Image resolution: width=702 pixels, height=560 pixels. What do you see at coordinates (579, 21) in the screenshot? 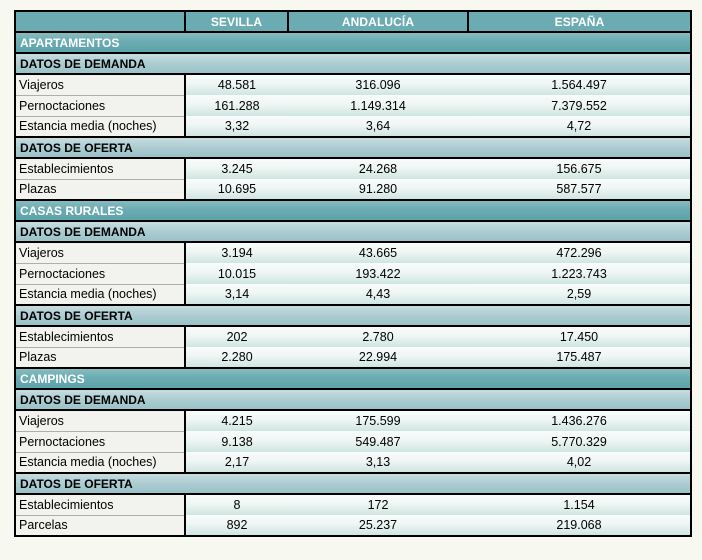
I see `column-header-espana: ESPAÑA` at bounding box center [579, 21].